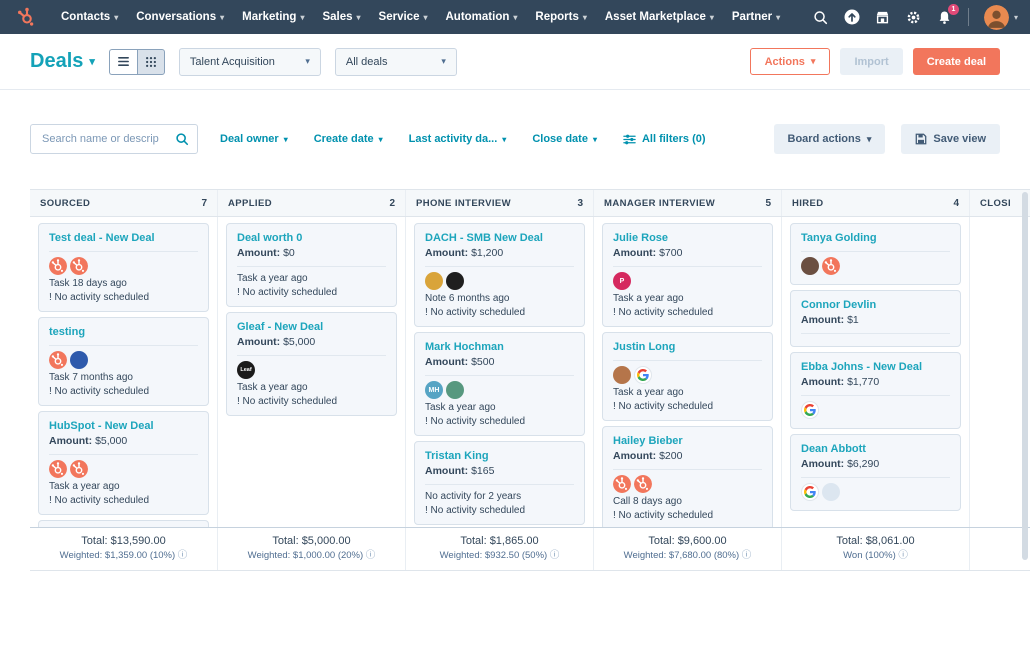  Describe the element at coordinates (839, 305) in the screenshot. I see `deal-title-link: Connor Devlin` at that location.